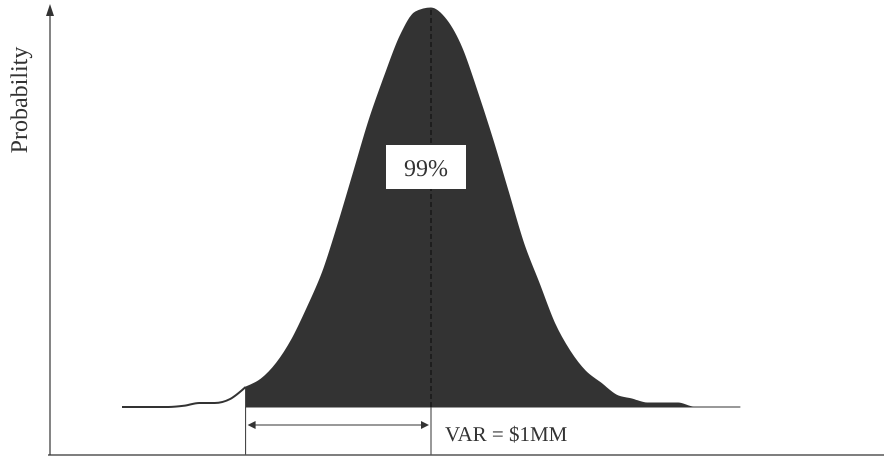 The width and height of the screenshot is (884, 458). What do you see at coordinates (506, 434) in the screenshot?
I see `text: VAR = $1MM` at bounding box center [506, 434].